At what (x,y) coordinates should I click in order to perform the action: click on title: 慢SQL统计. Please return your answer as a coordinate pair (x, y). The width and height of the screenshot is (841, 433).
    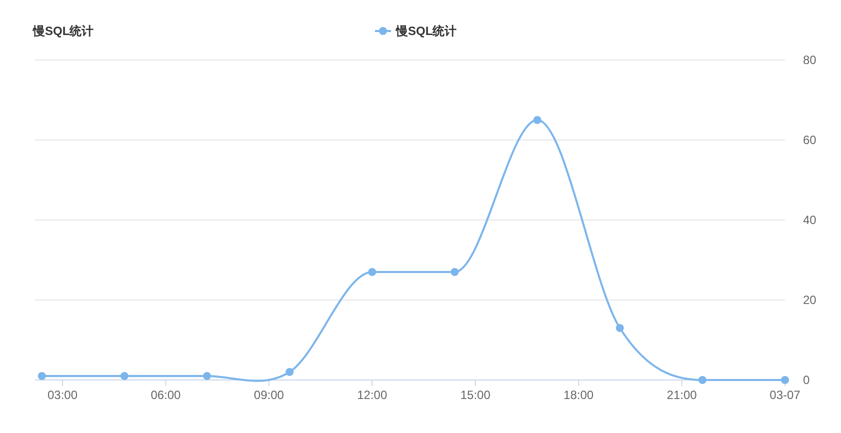
    Looking at the image, I should click on (63, 31).